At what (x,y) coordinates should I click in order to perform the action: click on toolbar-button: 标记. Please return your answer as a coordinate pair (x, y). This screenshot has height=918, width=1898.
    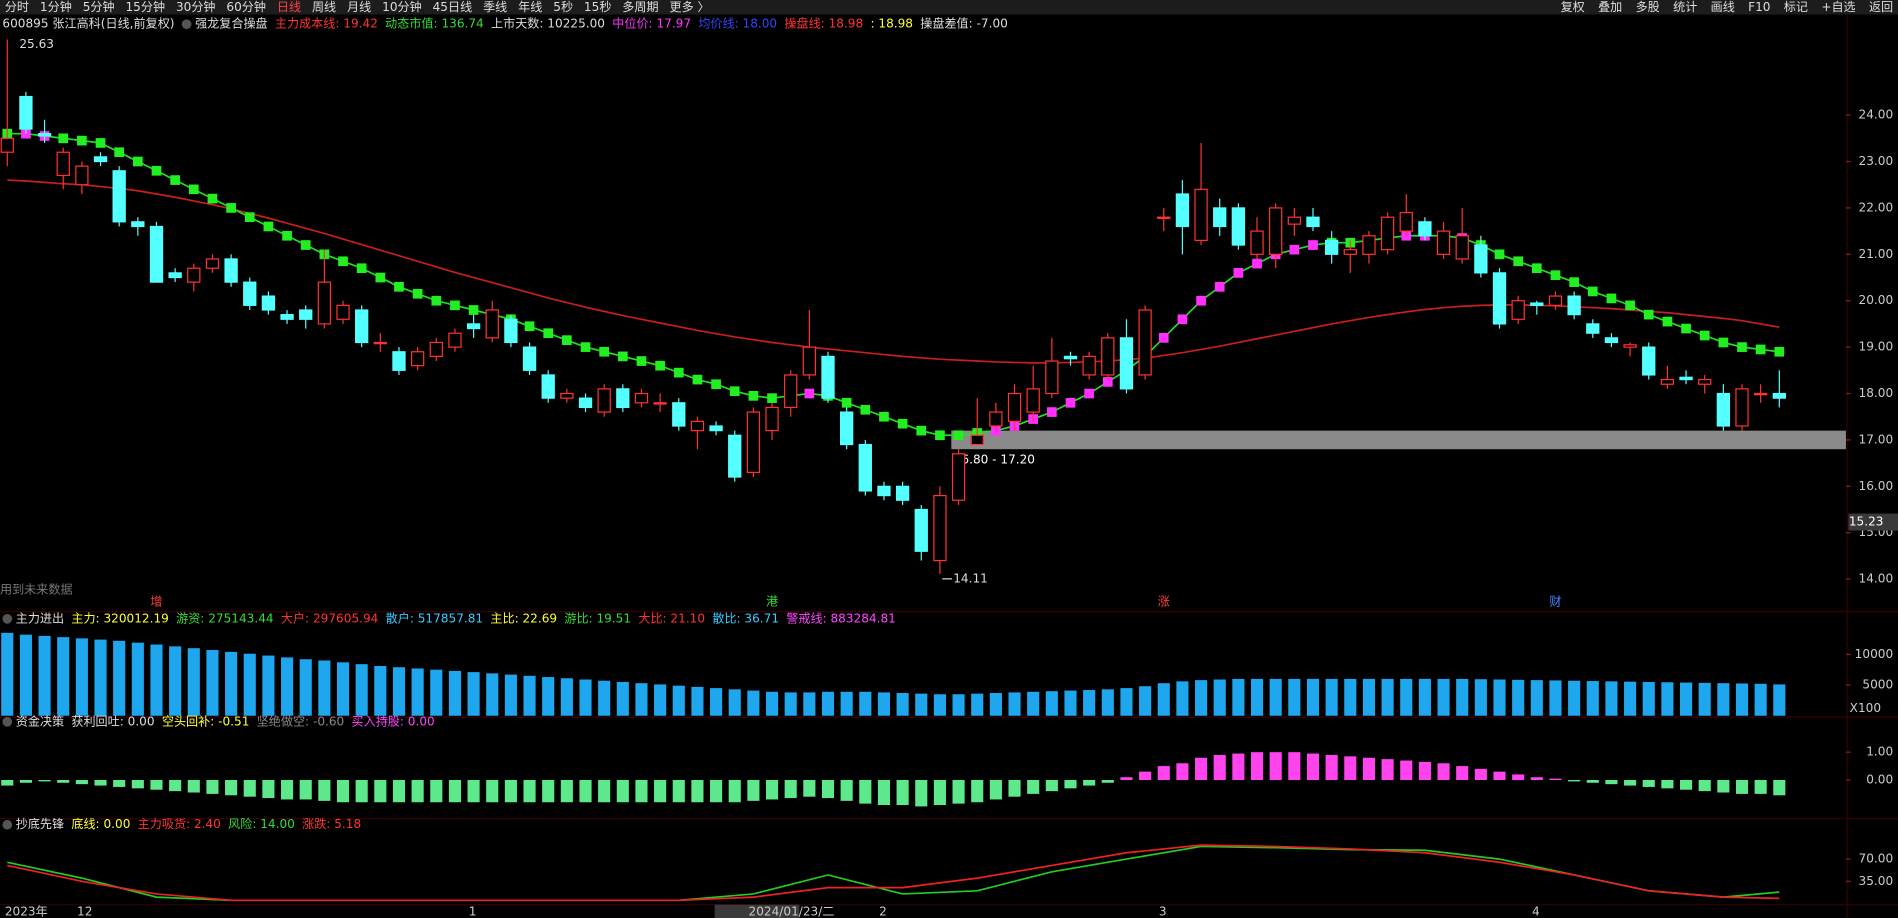
    Looking at the image, I should click on (1796, 7).